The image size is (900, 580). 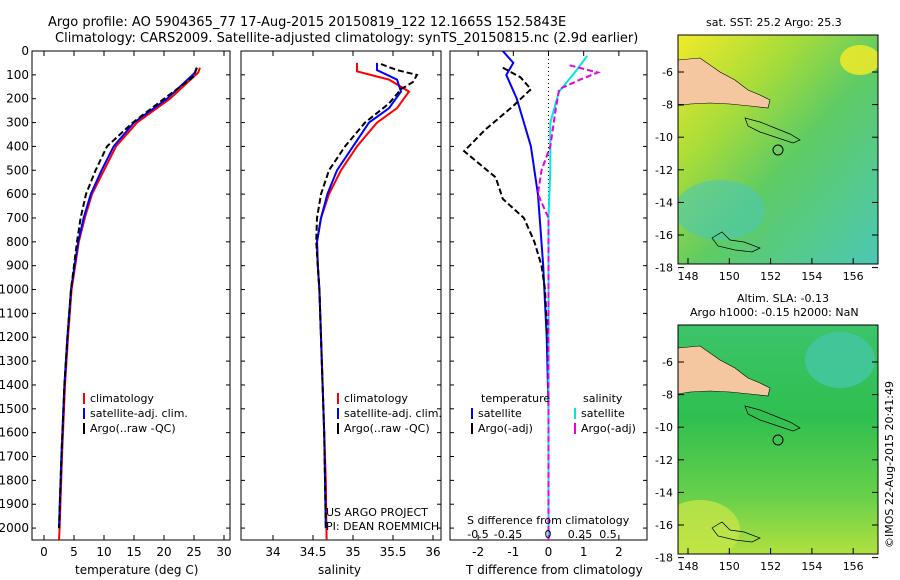 I want to click on lat-tick-label: -14, so click(x=664, y=492).